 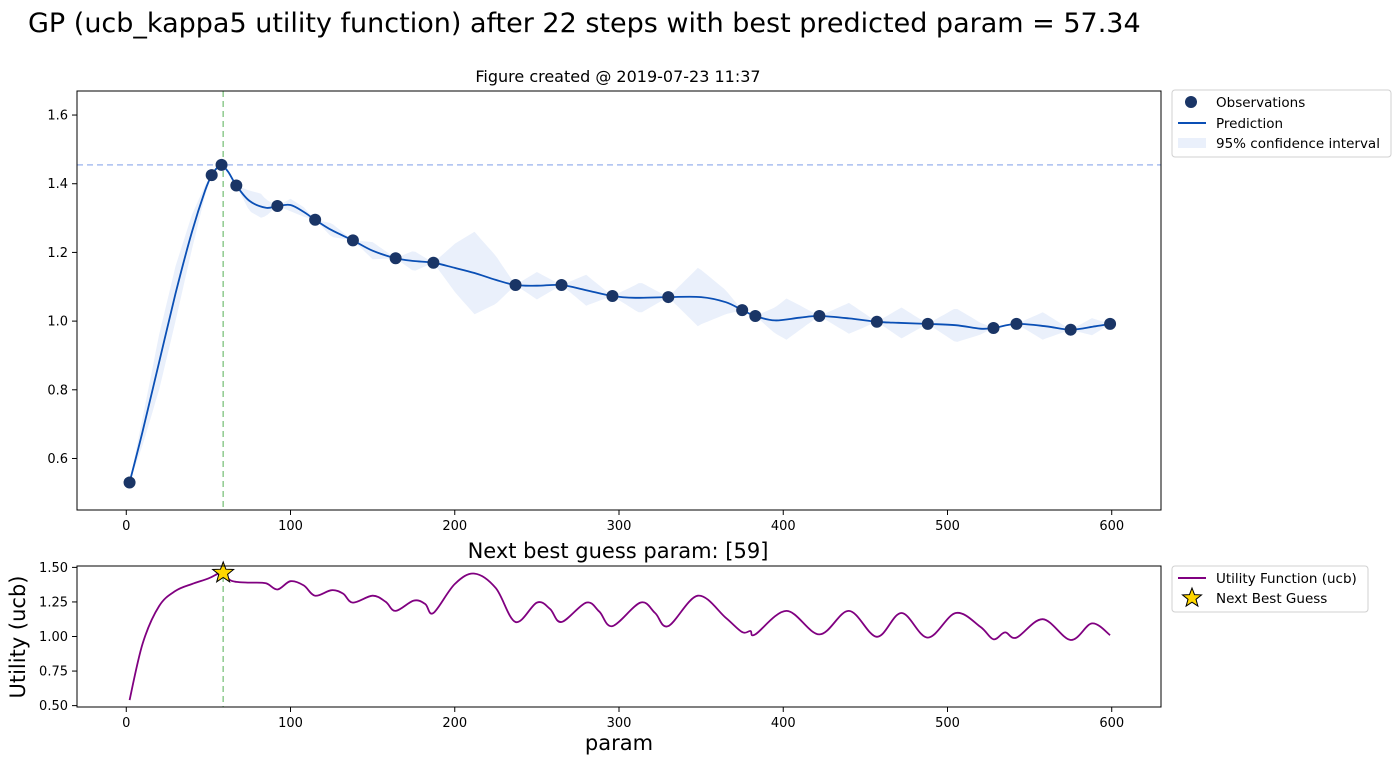 I want to click on y-tick-label: 0.6, so click(x=57, y=459).